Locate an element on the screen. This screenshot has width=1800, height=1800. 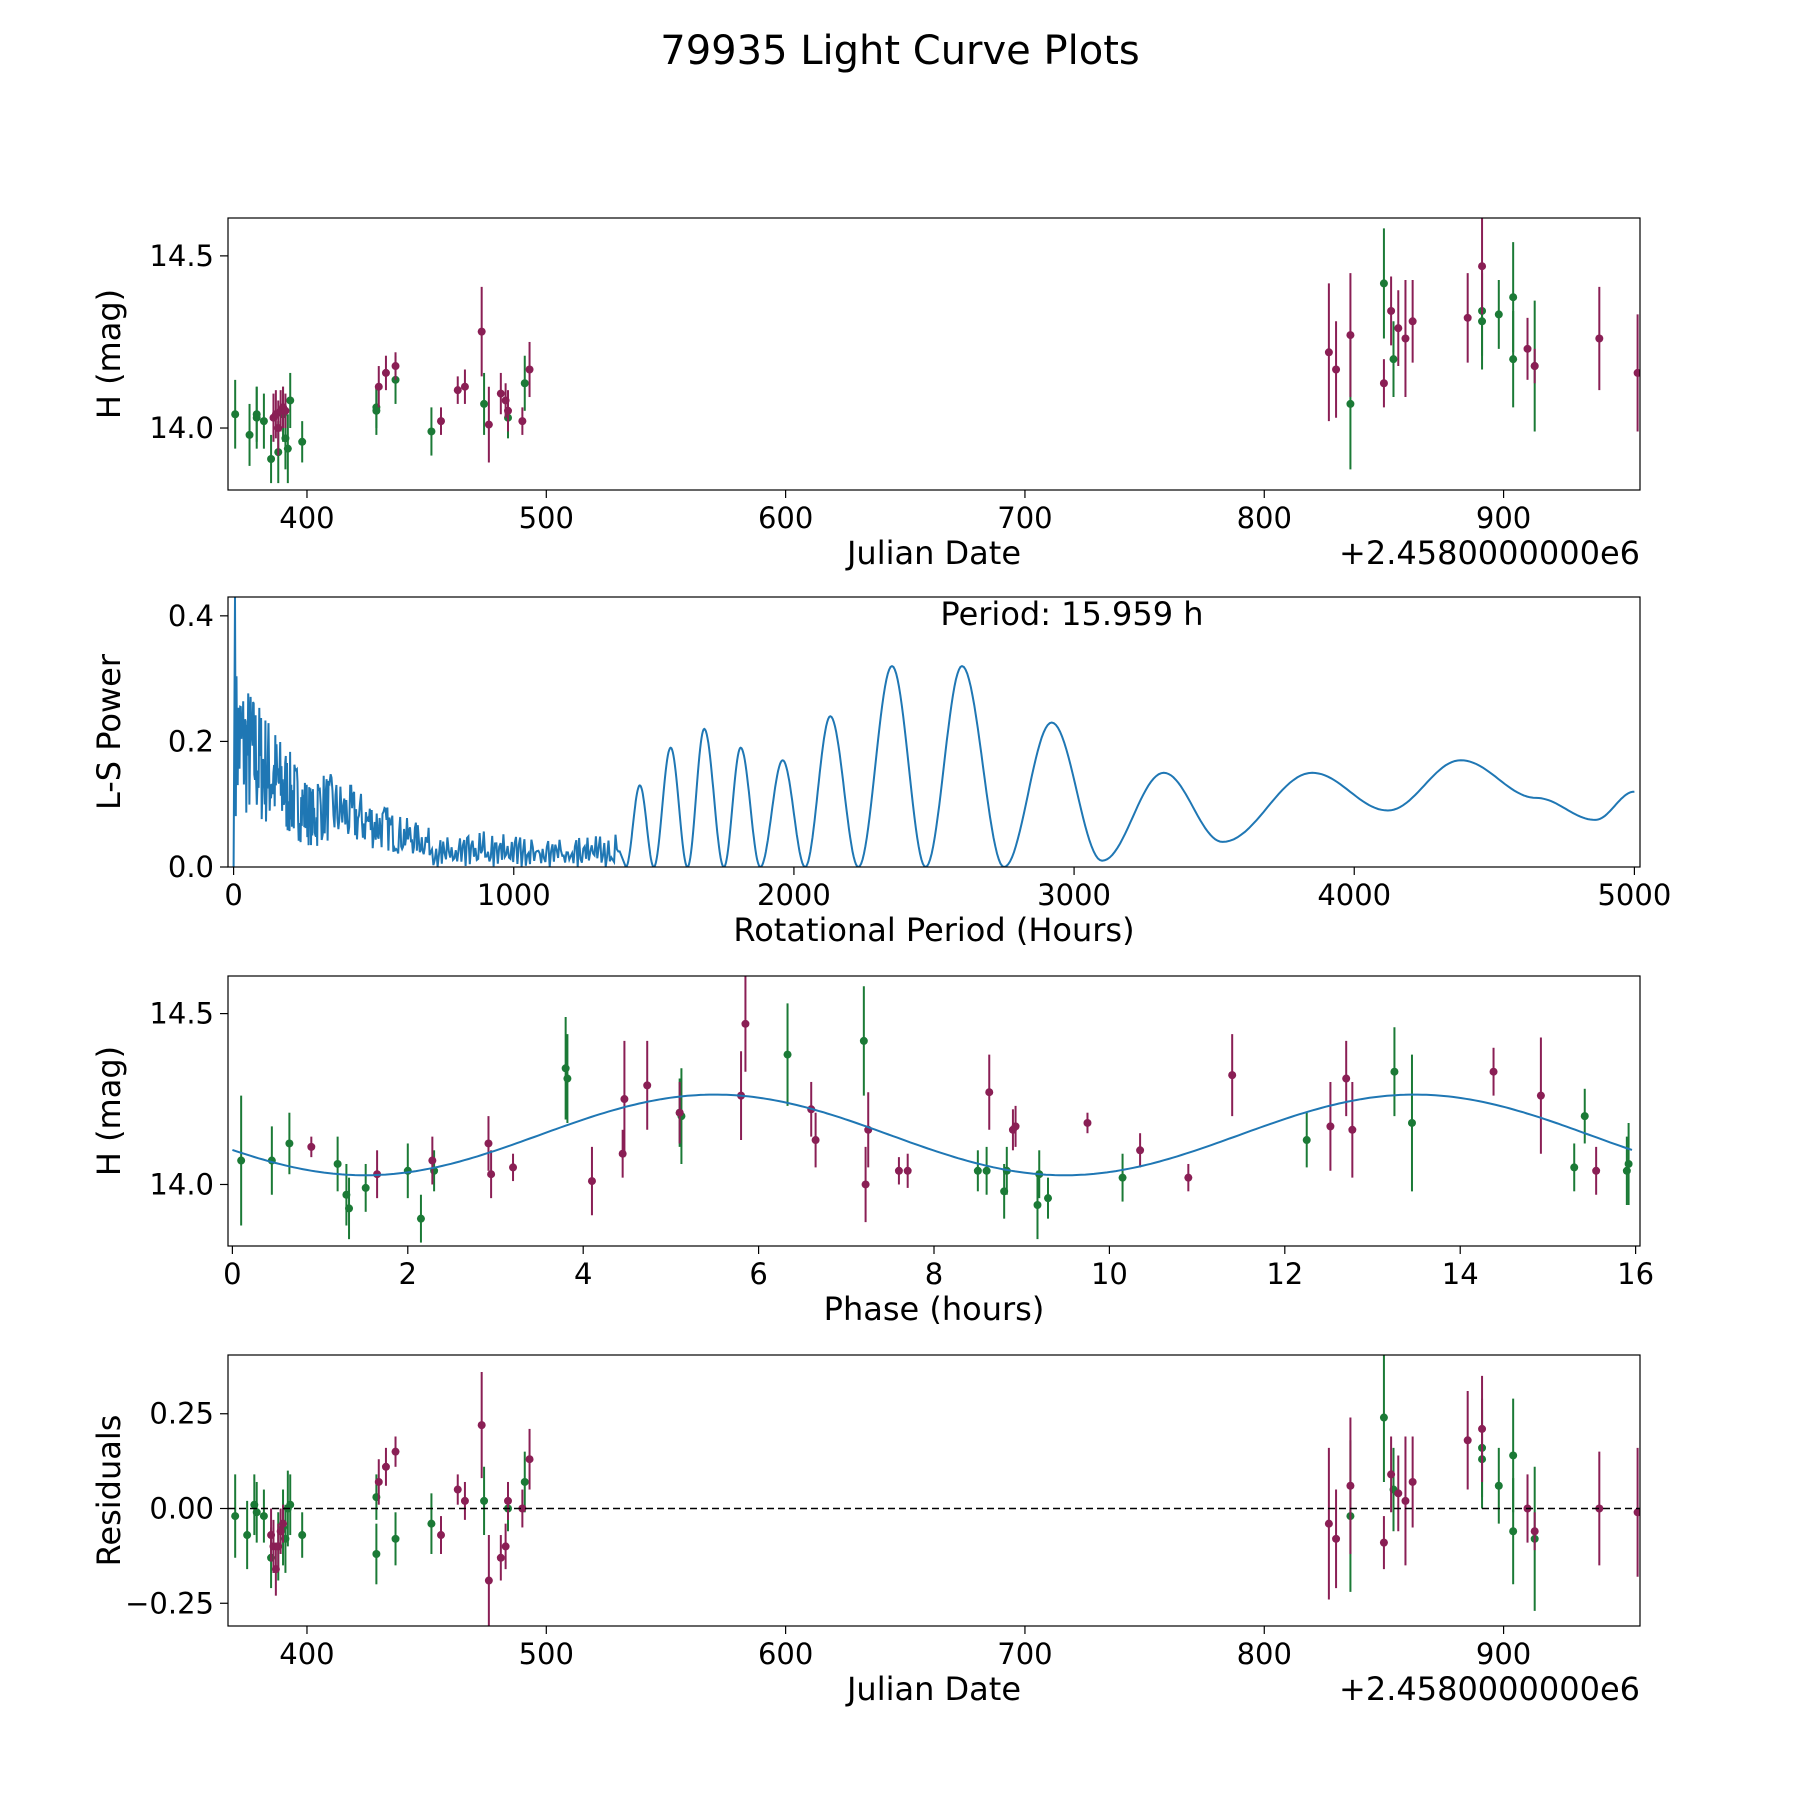
y-tick-label: 0.4 is located at coordinates (191, 616).